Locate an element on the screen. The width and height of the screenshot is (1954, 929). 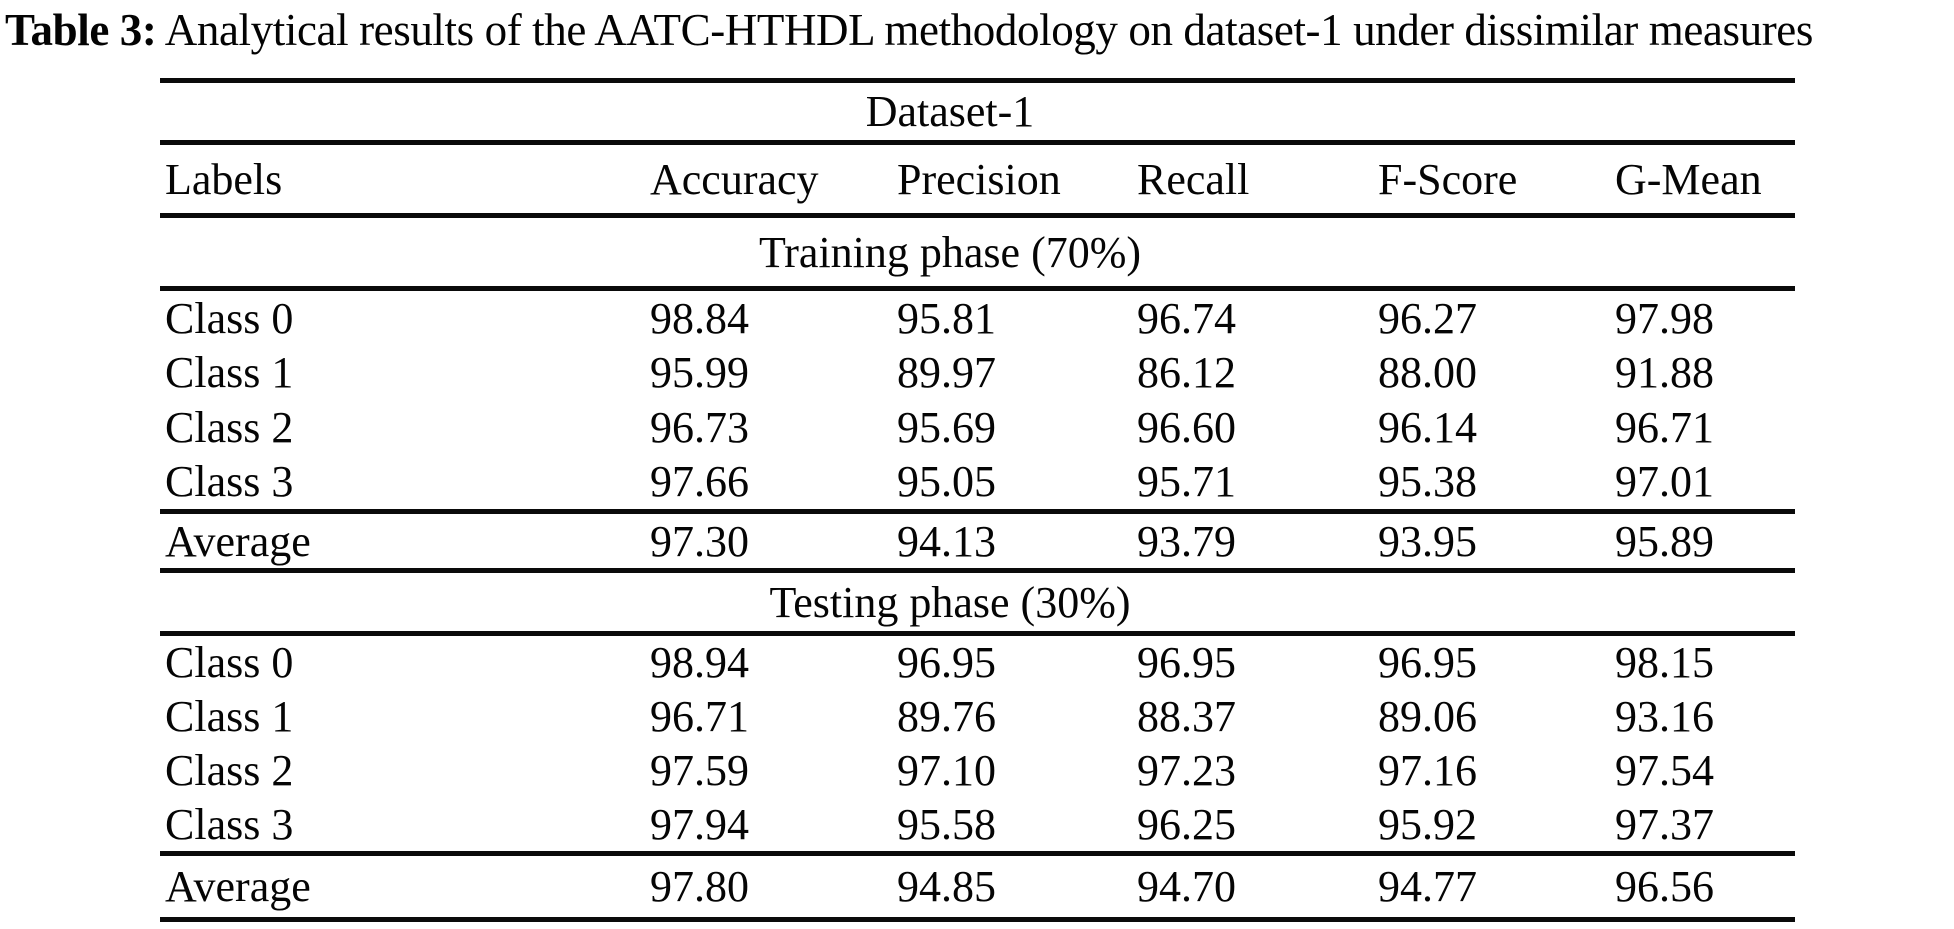
metric-value: 96.73 is located at coordinates (699, 427).